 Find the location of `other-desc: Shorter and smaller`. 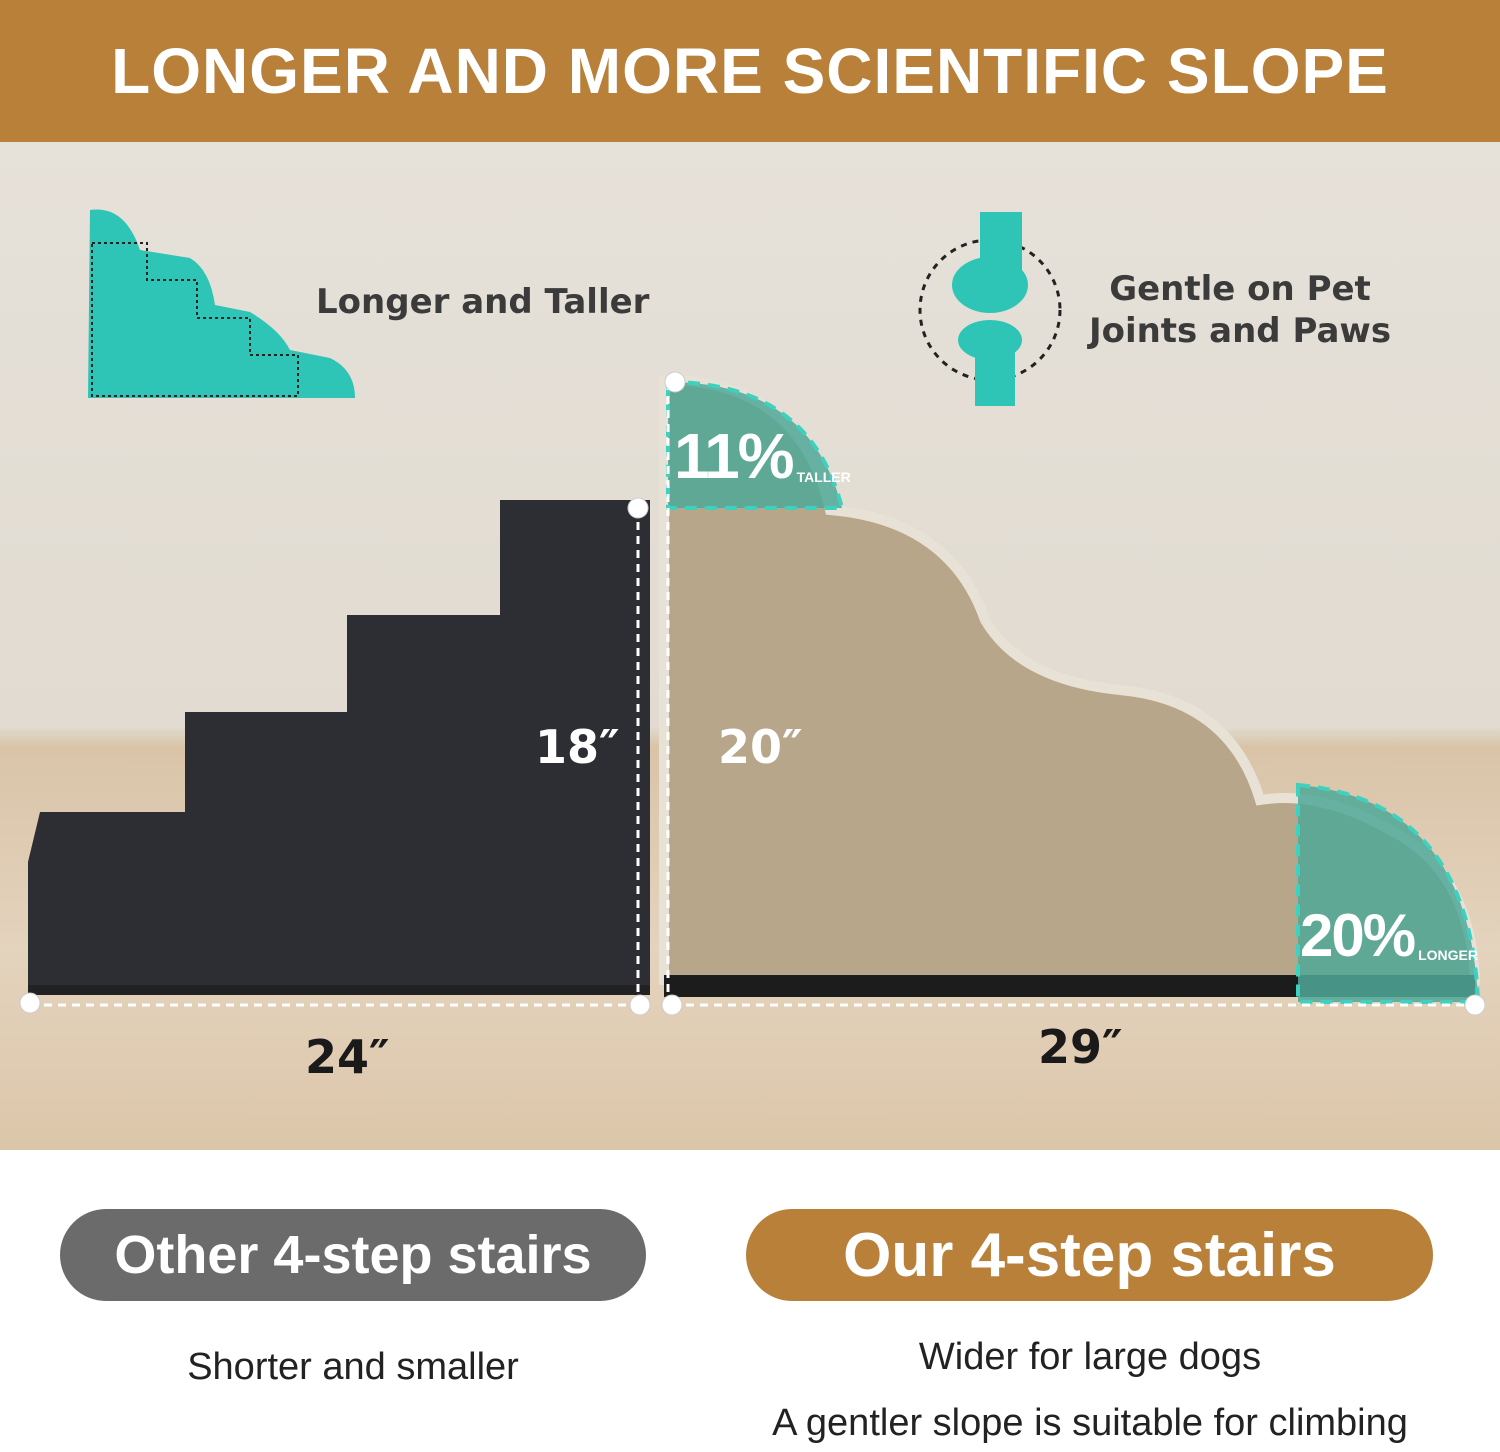

other-desc: Shorter and smaller is located at coordinates (353, 1367).